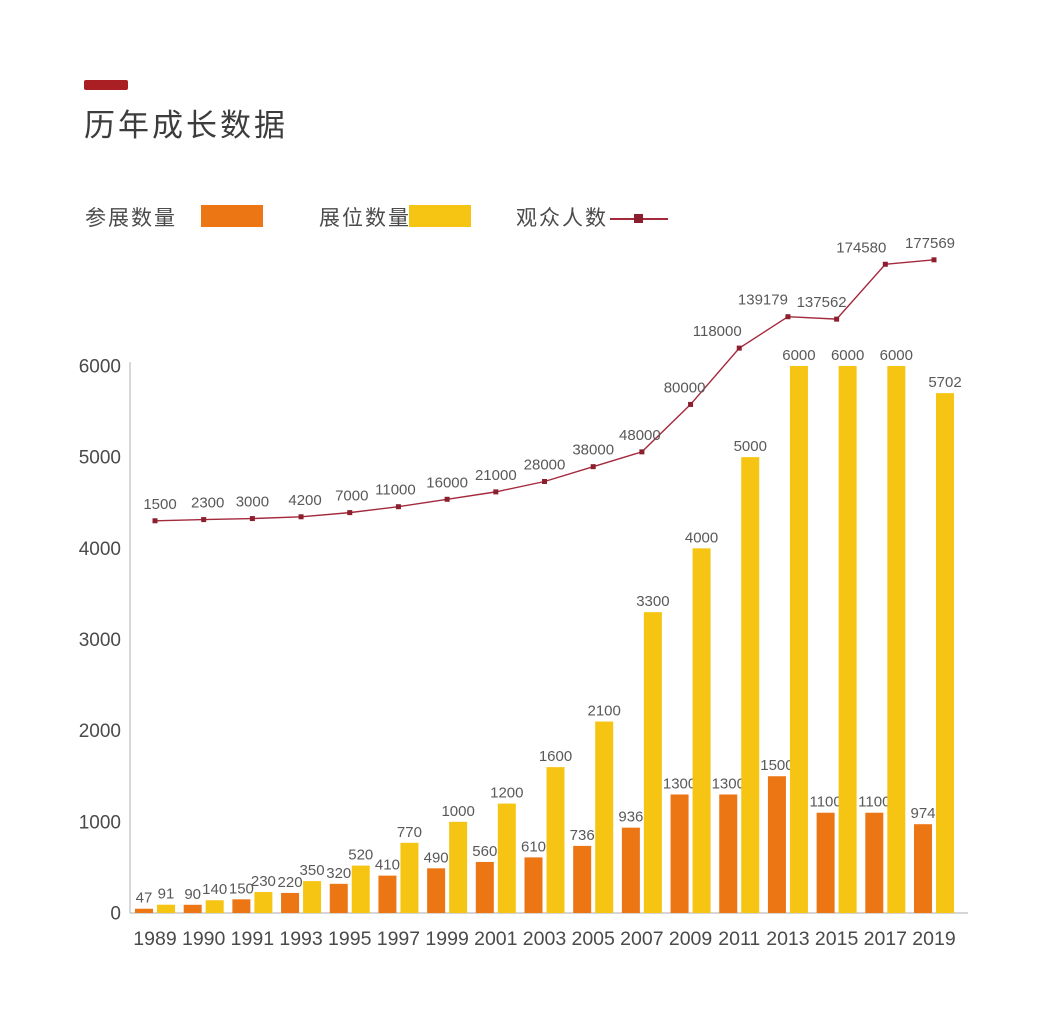  I want to click on exhibitors-value-label: 490, so click(436, 857).